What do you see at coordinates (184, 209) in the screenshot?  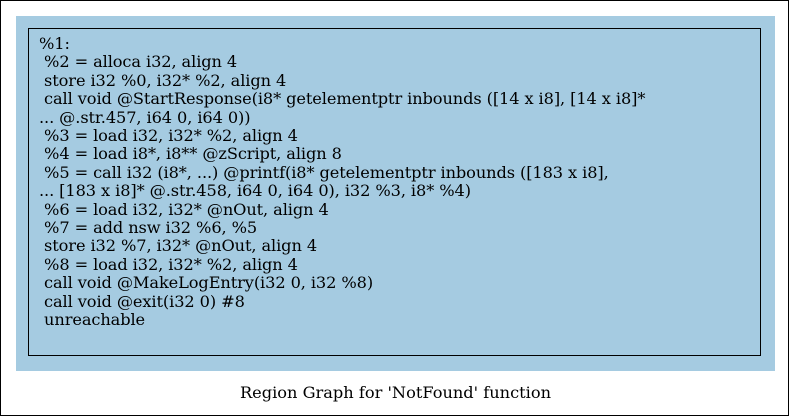 I see `code-line: %6 = load i32, i32* @nOut, align 4` at bounding box center [184, 209].